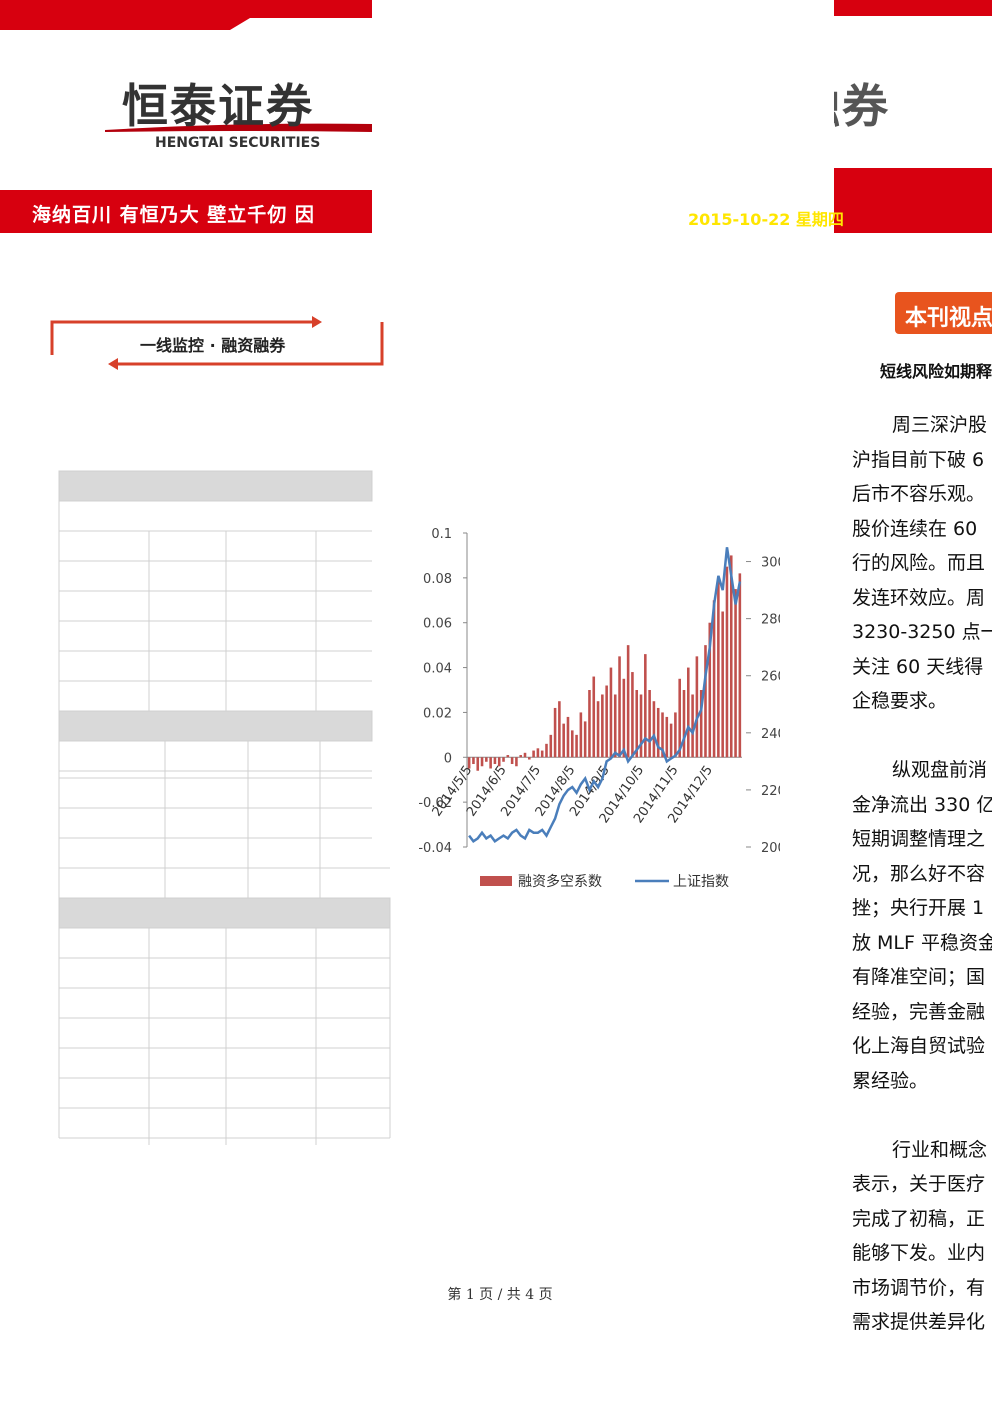 The height and width of the screenshot is (1403, 992). I want to click on footer: 第 1 页 / 共 4 页, so click(500, 1295).